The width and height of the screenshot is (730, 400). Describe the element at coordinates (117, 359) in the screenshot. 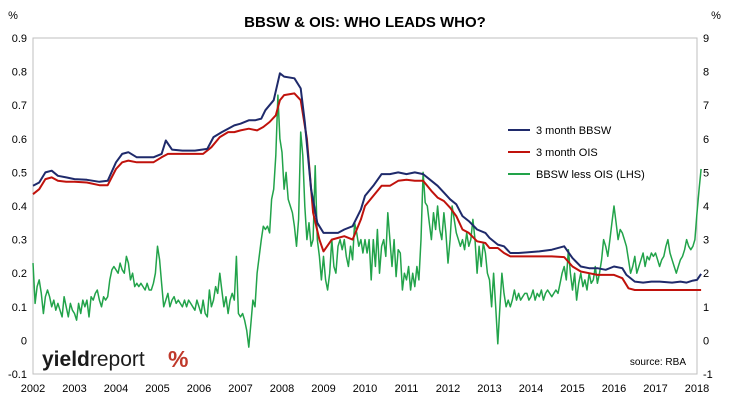

I see `logo-light: report` at that location.